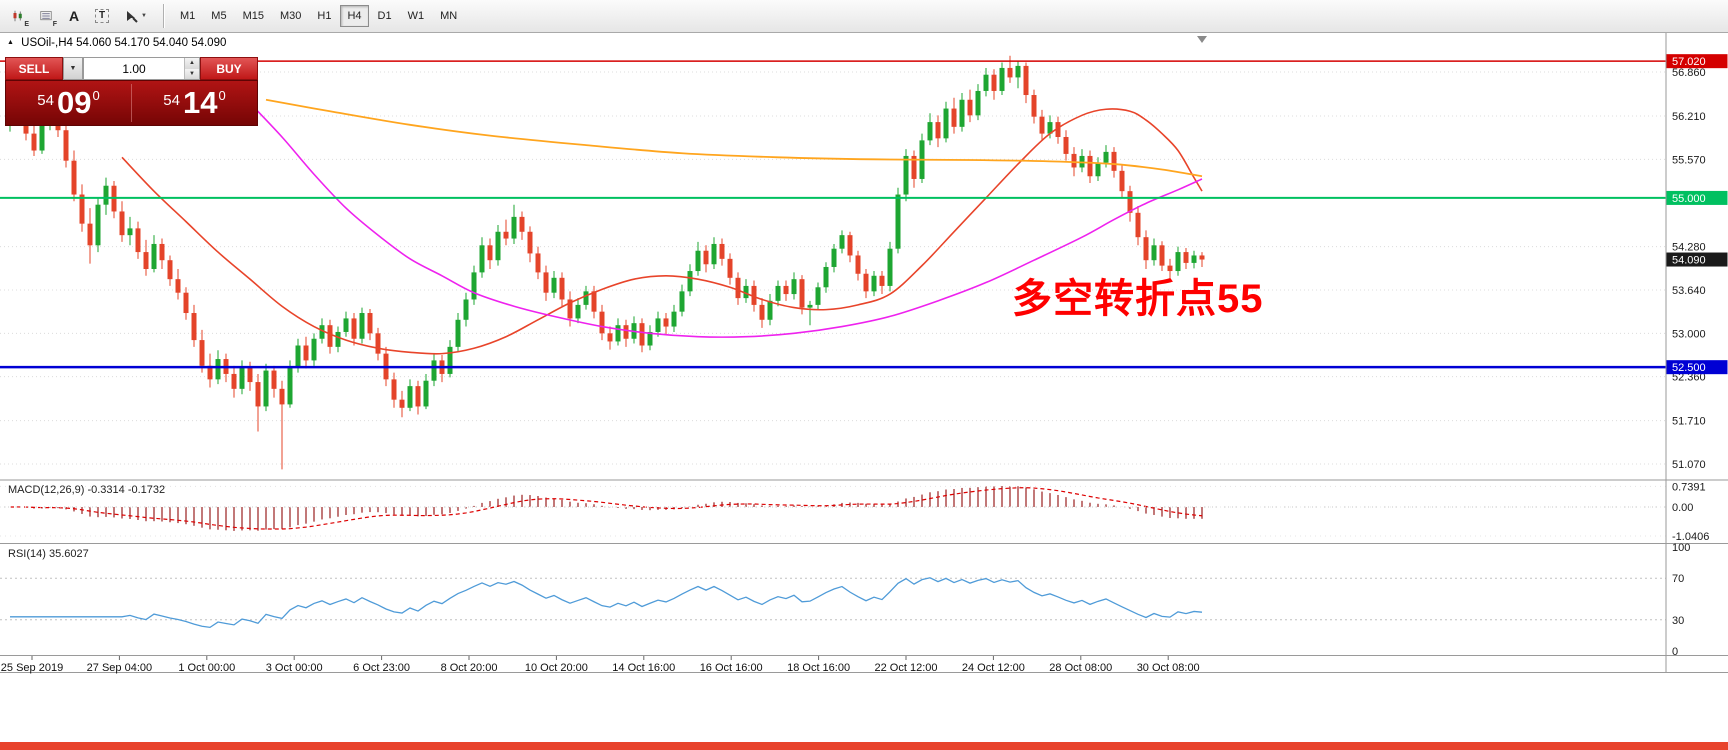 This screenshot has height=750, width=1728. I want to click on buy-price-sup: 0, so click(222, 95).